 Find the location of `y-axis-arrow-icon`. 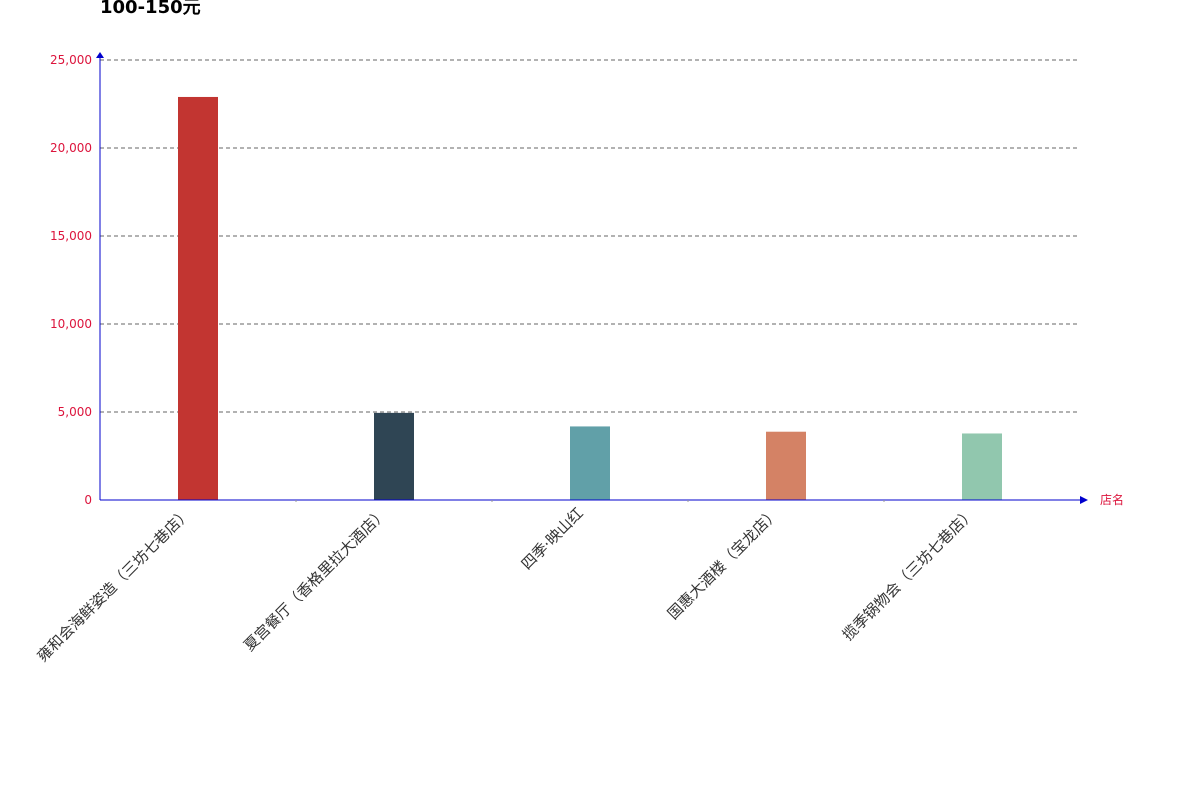

y-axis-arrow-icon is located at coordinates (100, 55).